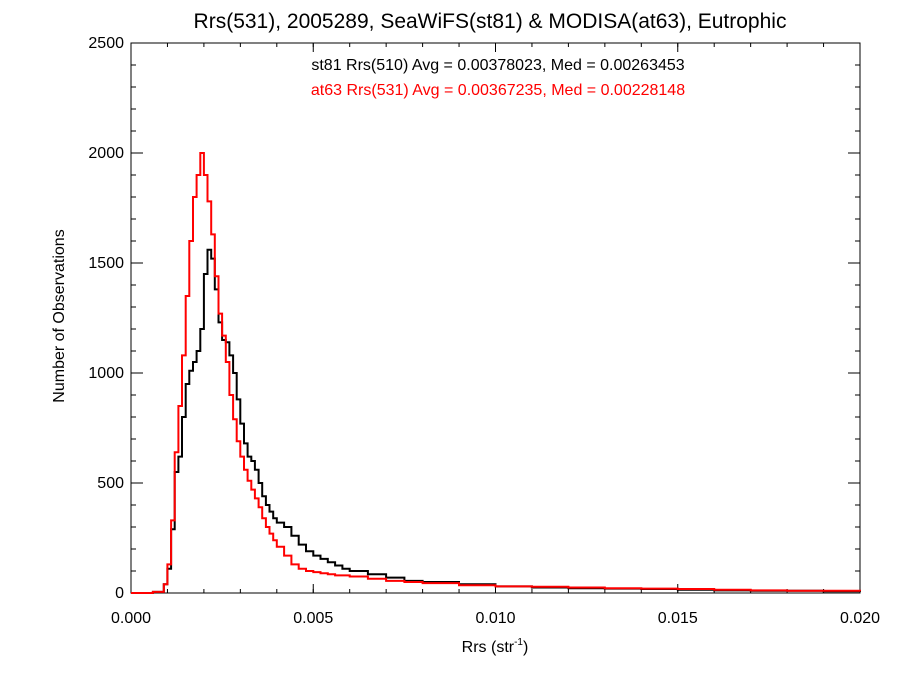 This screenshot has width=900, height=675. Describe the element at coordinates (488, 647) in the screenshot. I see `x-axis-label-main: Rrs (str` at that location.